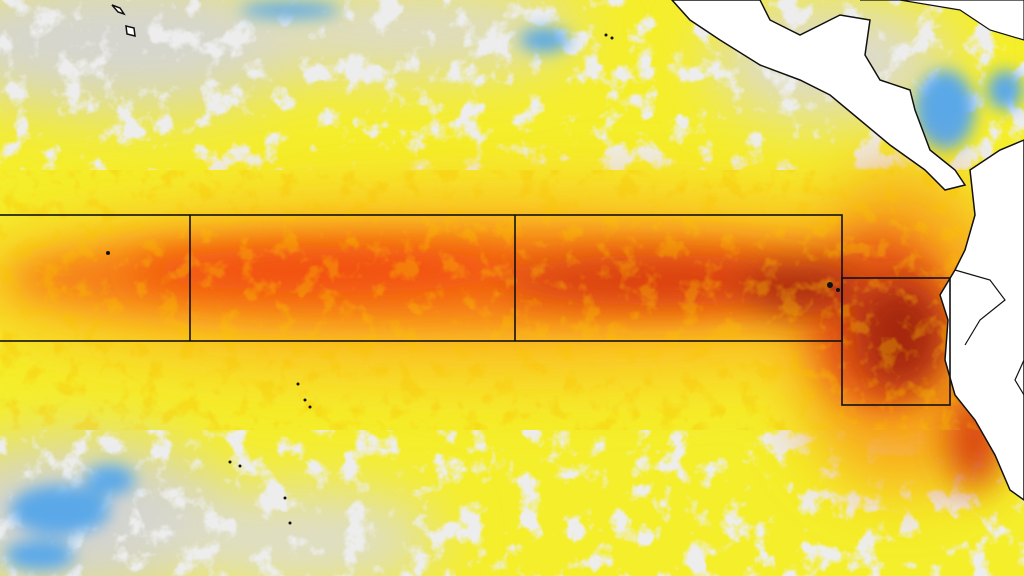 The width and height of the screenshot is (1024, 576). What do you see at coordinates (818, 95) in the screenshot?
I see `central-america` at bounding box center [818, 95].